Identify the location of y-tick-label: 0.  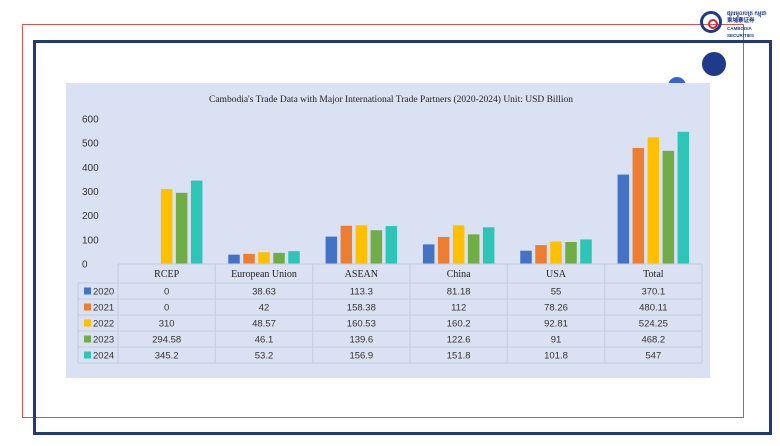
(85, 265).